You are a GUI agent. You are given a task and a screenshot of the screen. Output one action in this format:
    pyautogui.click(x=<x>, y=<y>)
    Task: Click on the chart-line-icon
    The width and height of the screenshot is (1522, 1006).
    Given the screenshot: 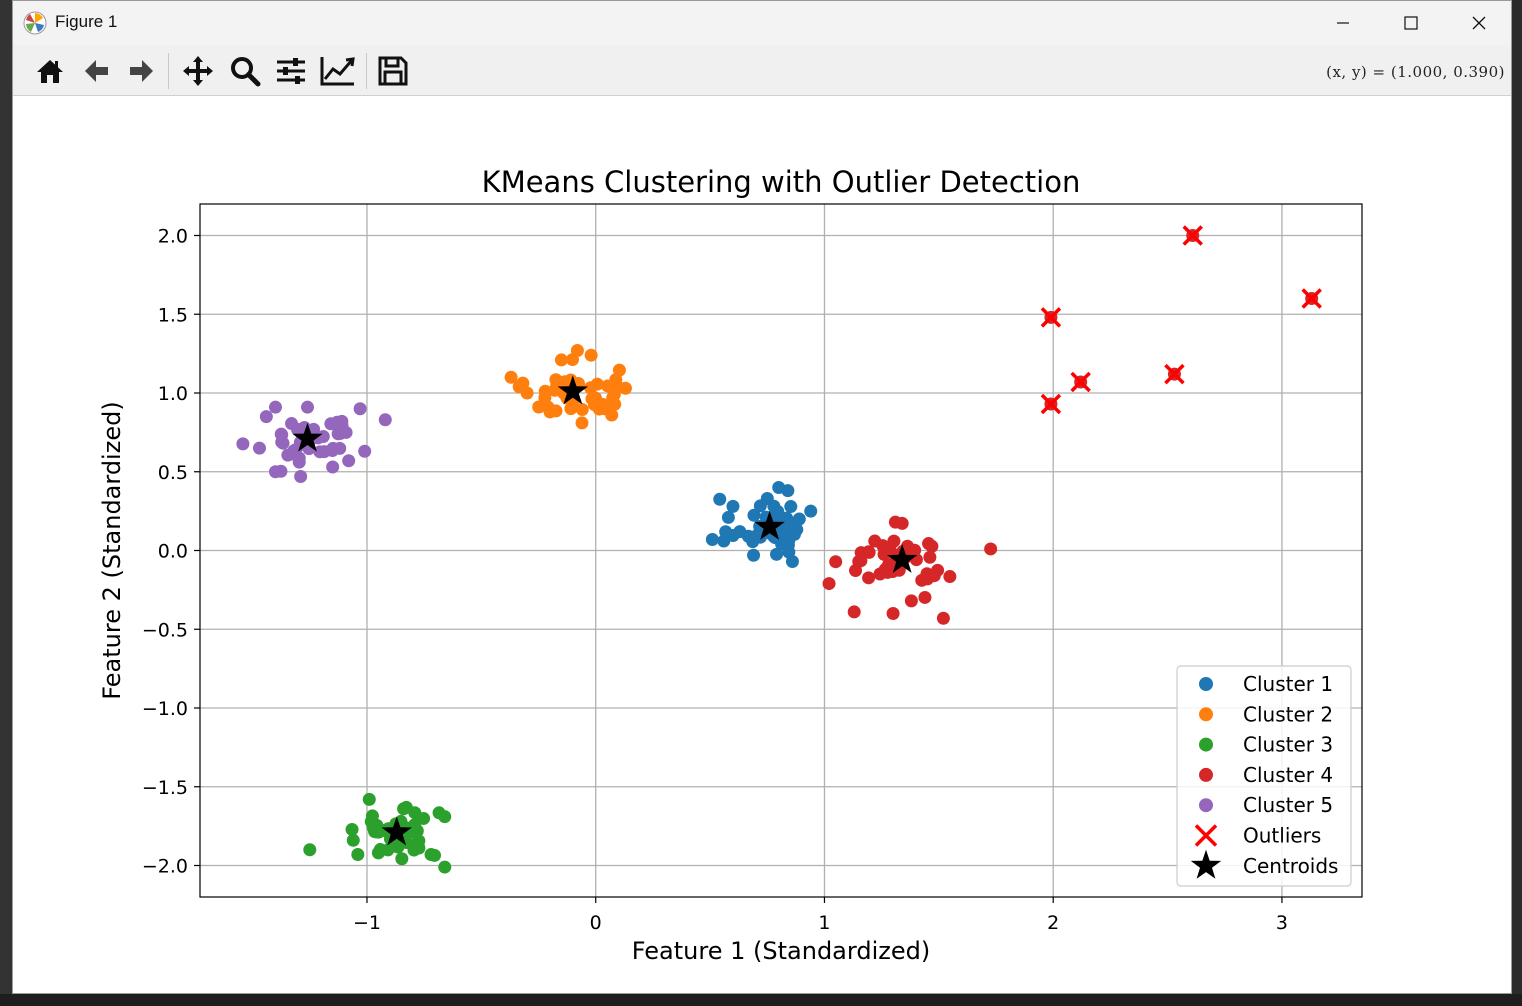 What is the action you would take?
    pyautogui.click(x=337, y=71)
    